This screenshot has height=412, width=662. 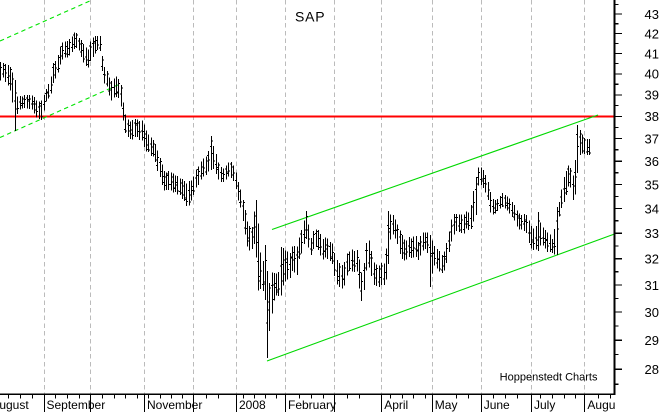 What do you see at coordinates (652, 161) in the screenshot?
I see `svg-text: 36` at bounding box center [652, 161].